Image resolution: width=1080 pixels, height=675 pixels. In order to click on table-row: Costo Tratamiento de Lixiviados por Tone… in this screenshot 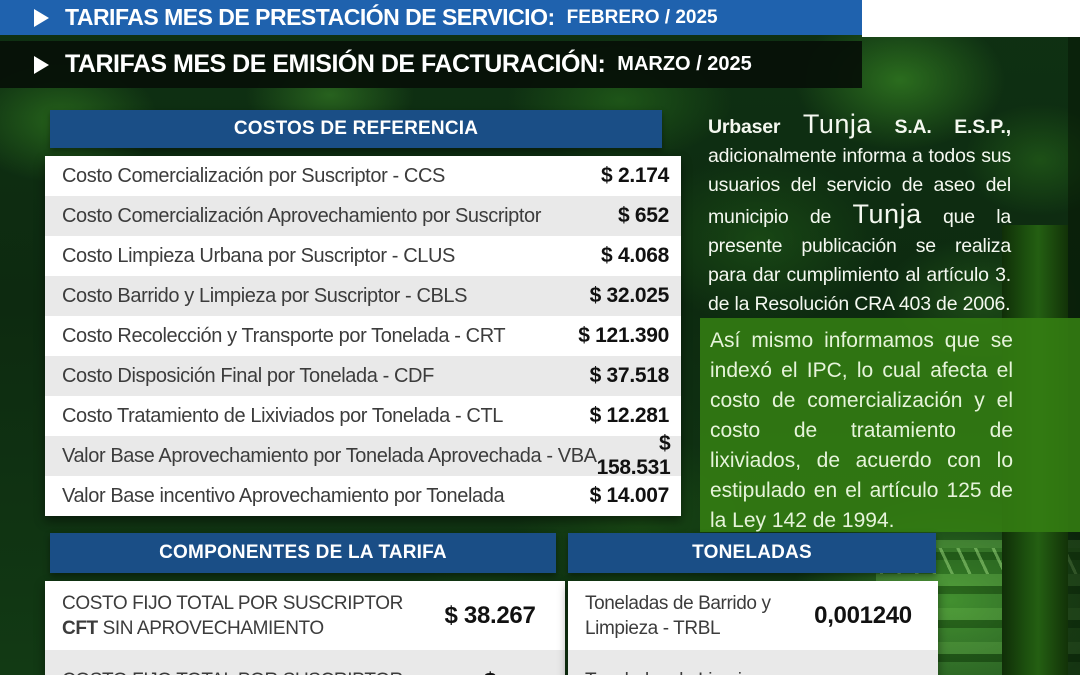, I will do `click(363, 416)`.